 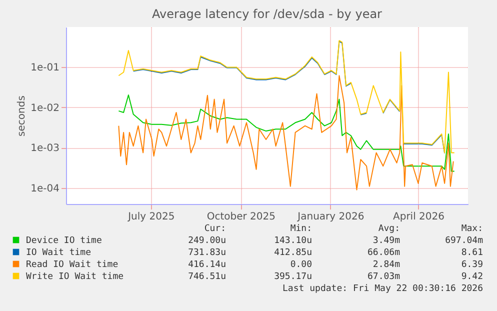 I want to click on text: 9.42, so click(x=472, y=277).